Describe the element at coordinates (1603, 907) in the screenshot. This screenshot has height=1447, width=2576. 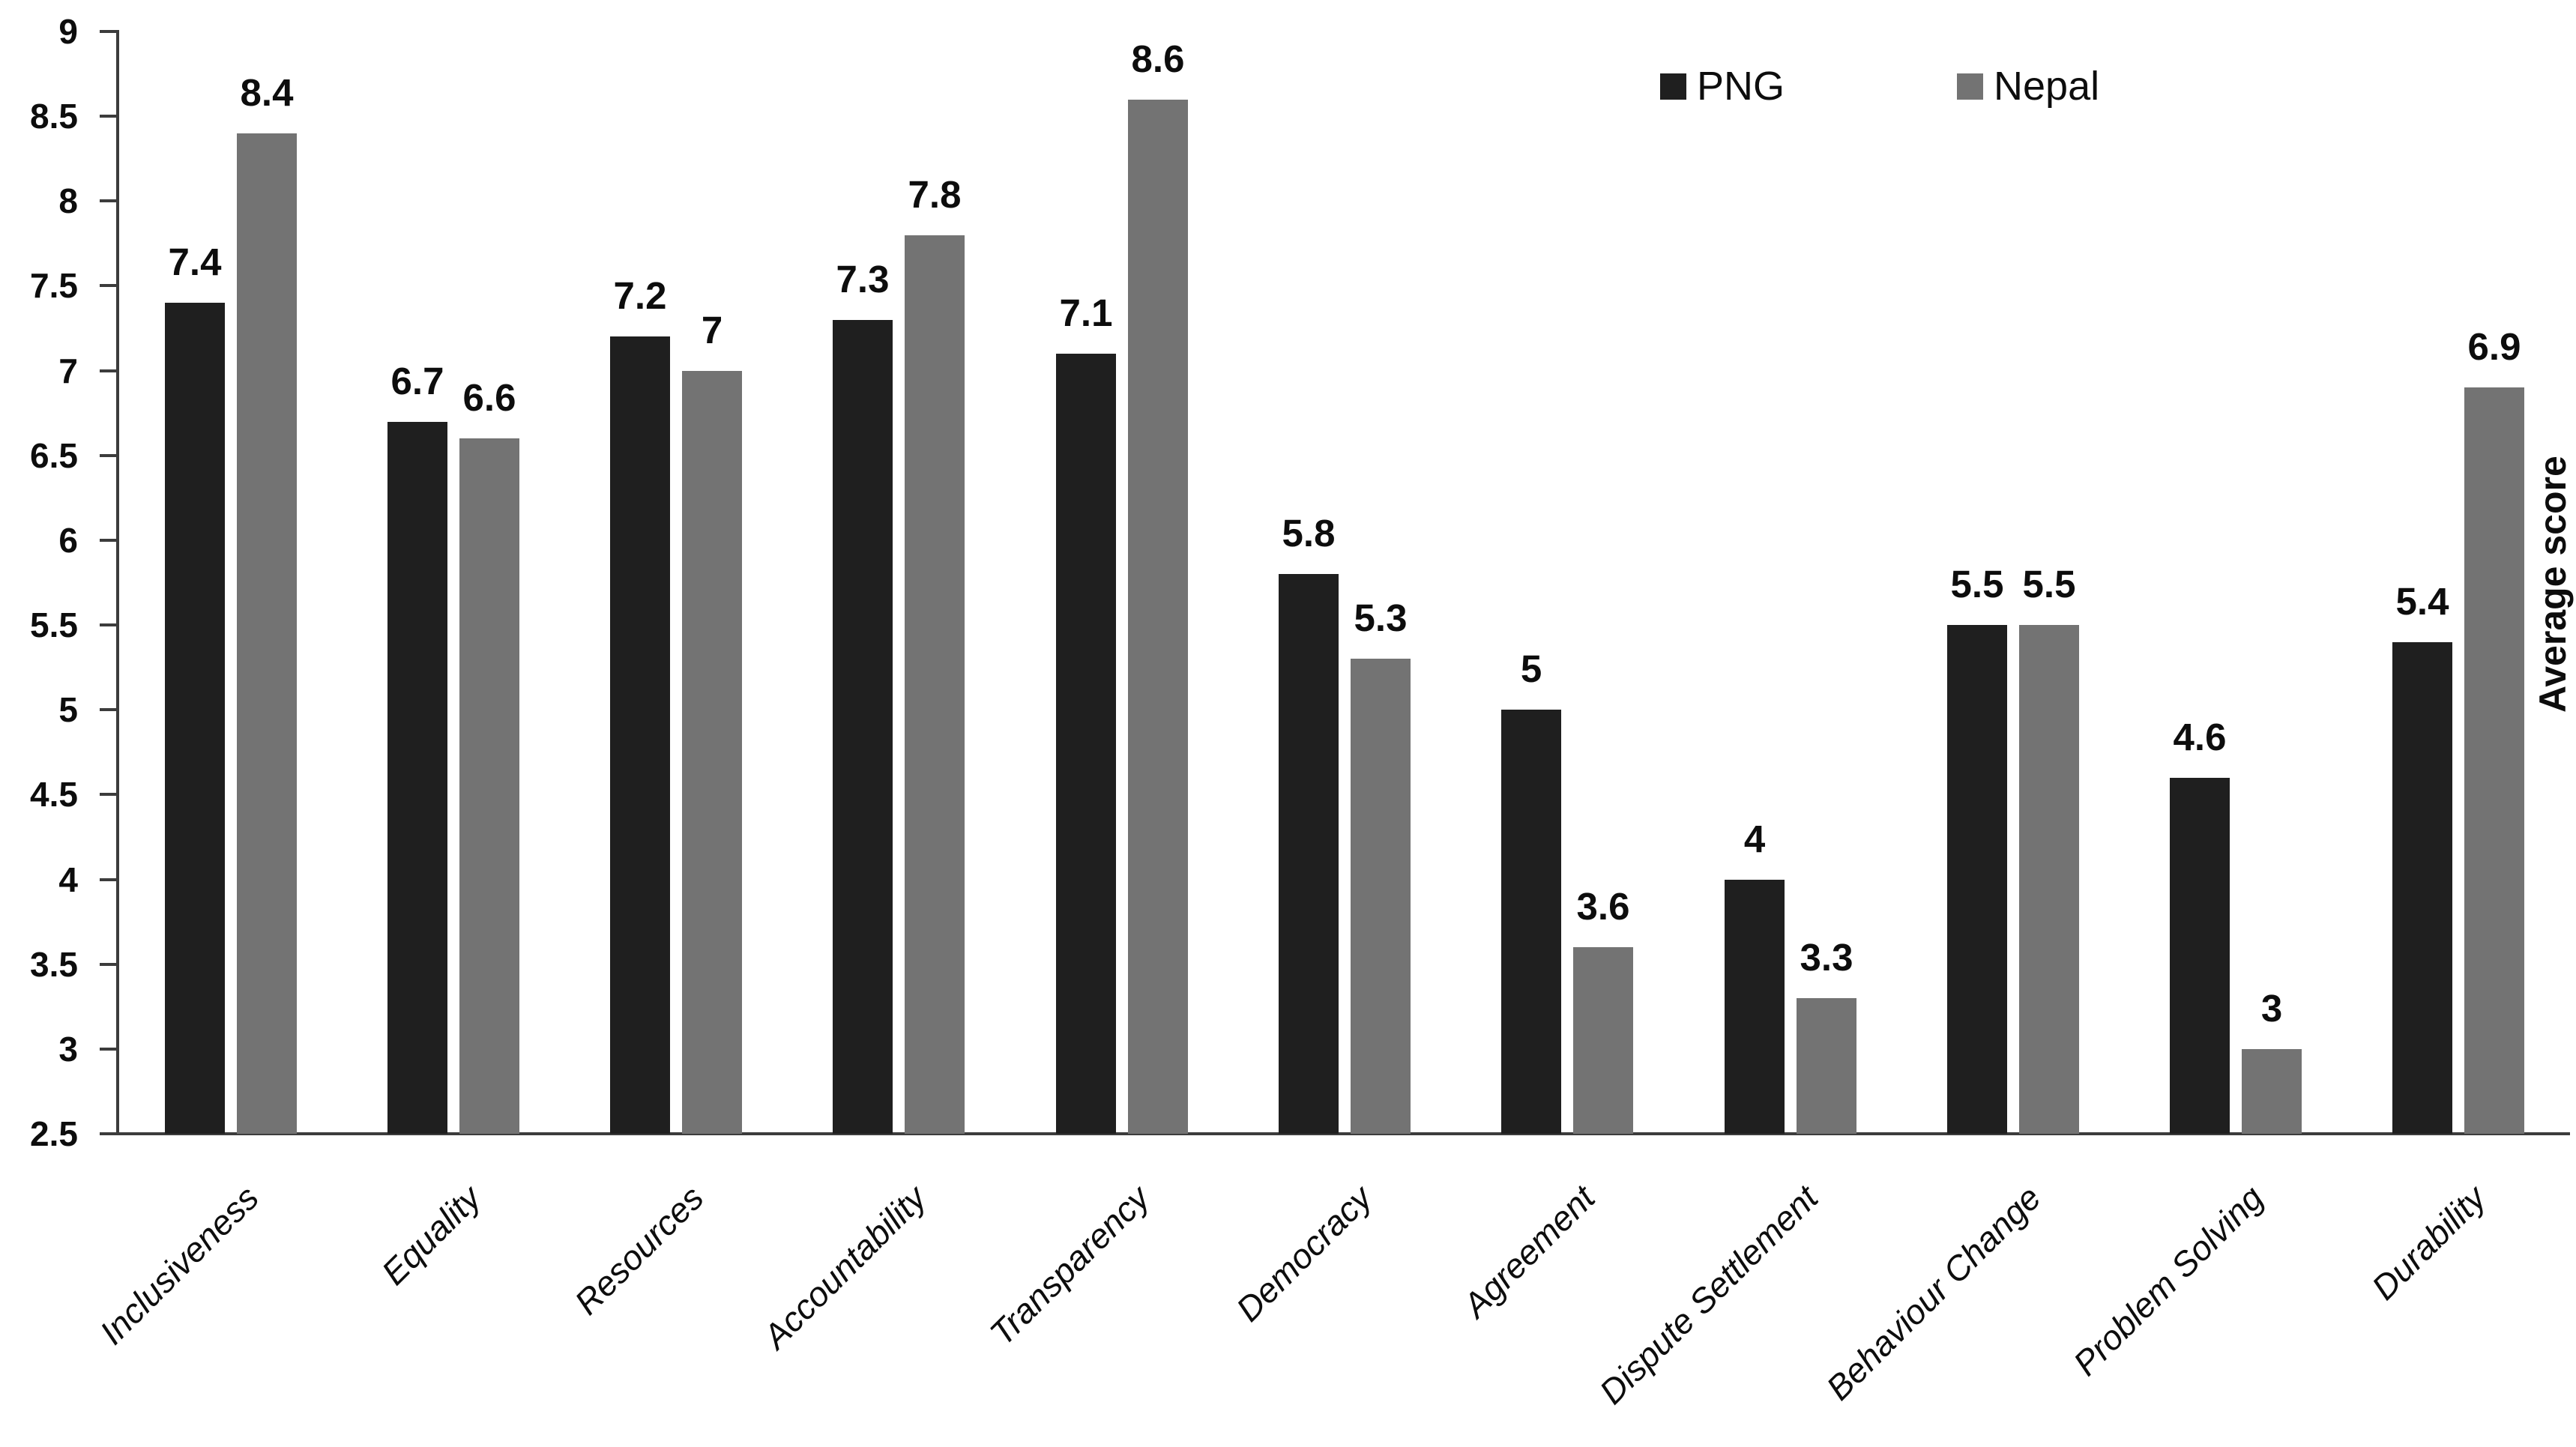
I see `bar-value-label: 3.6` at that location.